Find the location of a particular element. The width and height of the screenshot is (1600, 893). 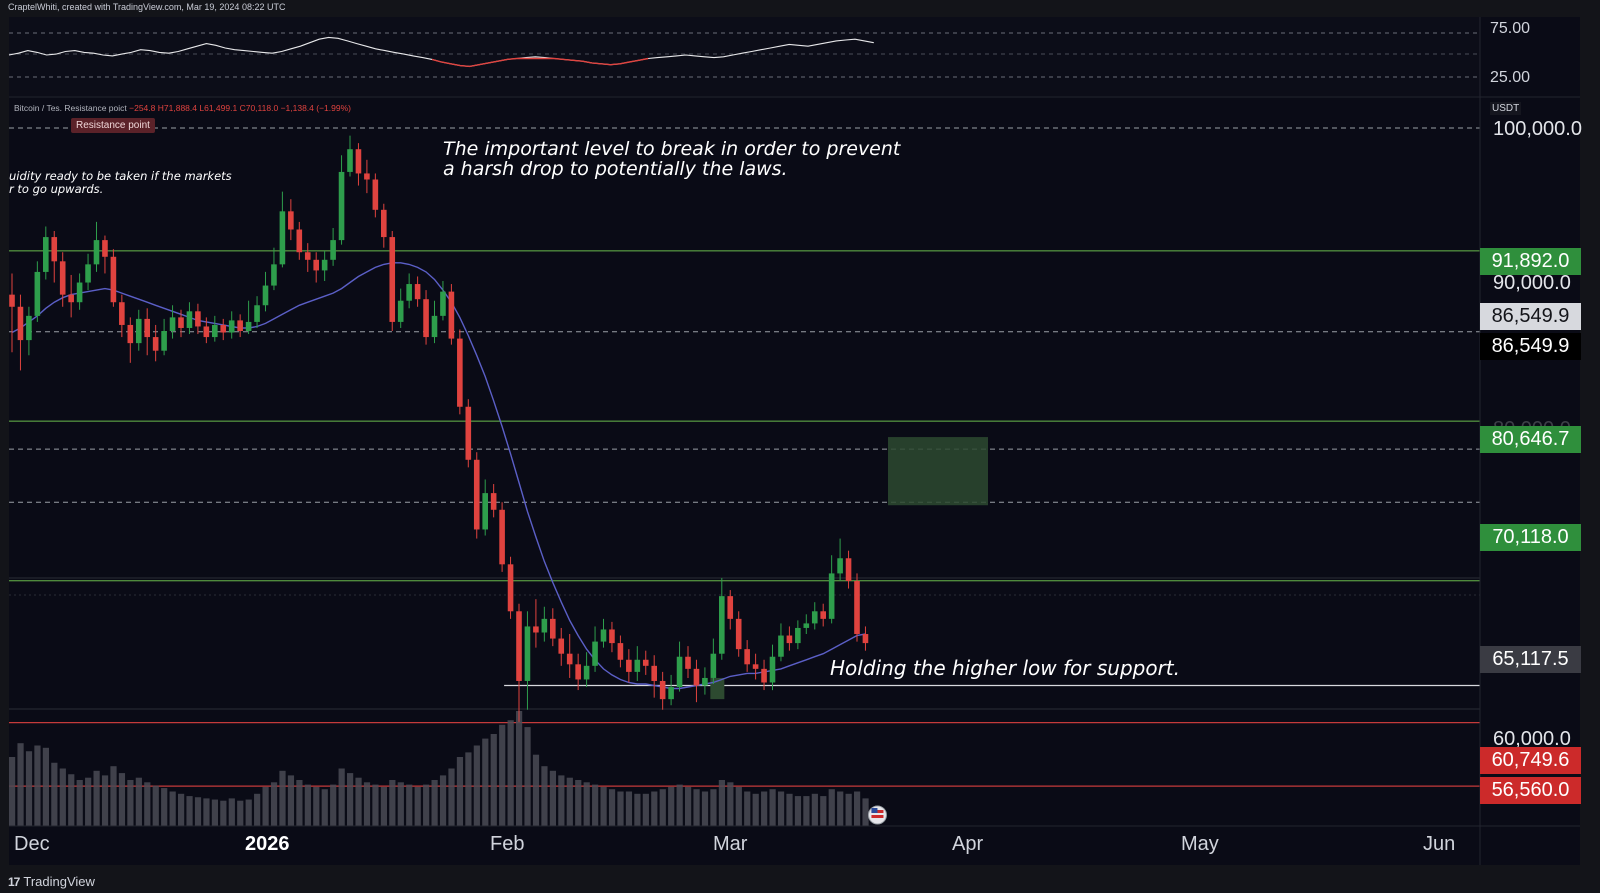

price-tag-86549-dark: 86,549.9 is located at coordinates (1530, 346).